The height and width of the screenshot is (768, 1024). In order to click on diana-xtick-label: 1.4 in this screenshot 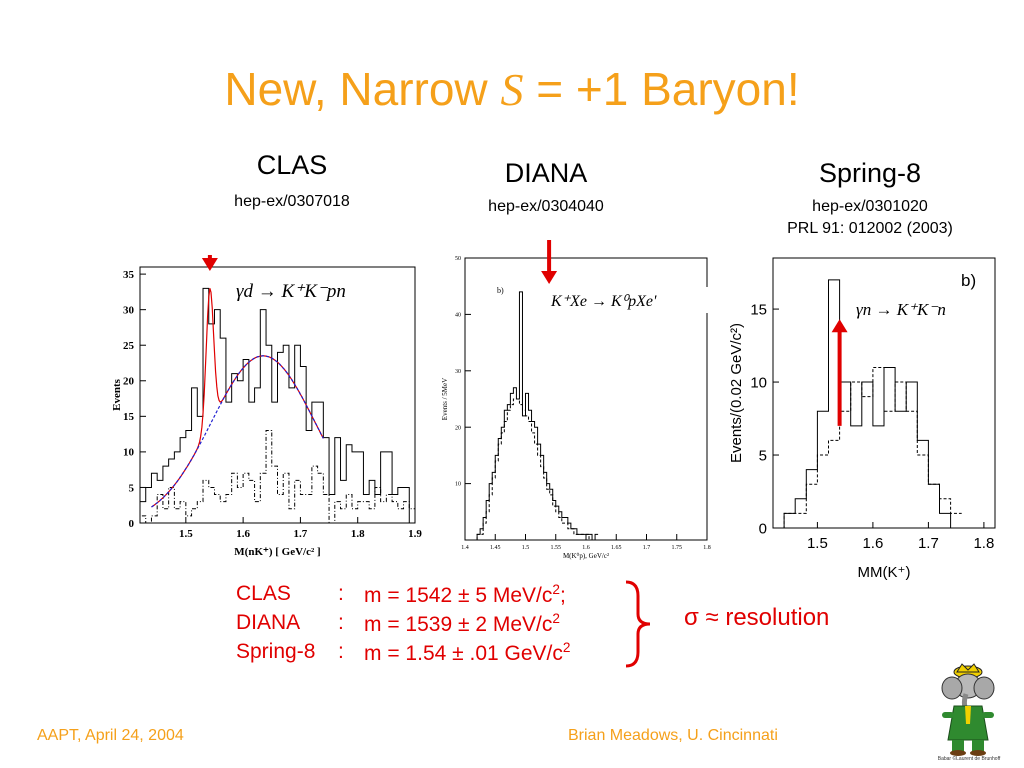, I will do `click(465, 548)`.